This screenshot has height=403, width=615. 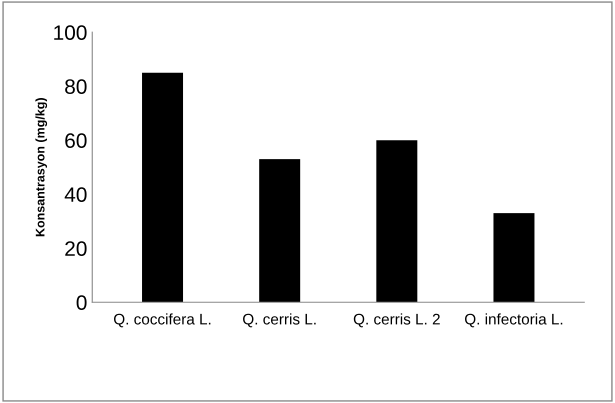 What do you see at coordinates (162, 320) in the screenshot?
I see `x-tick-label: Q. coccifera L.` at bounding box center [162, 320].